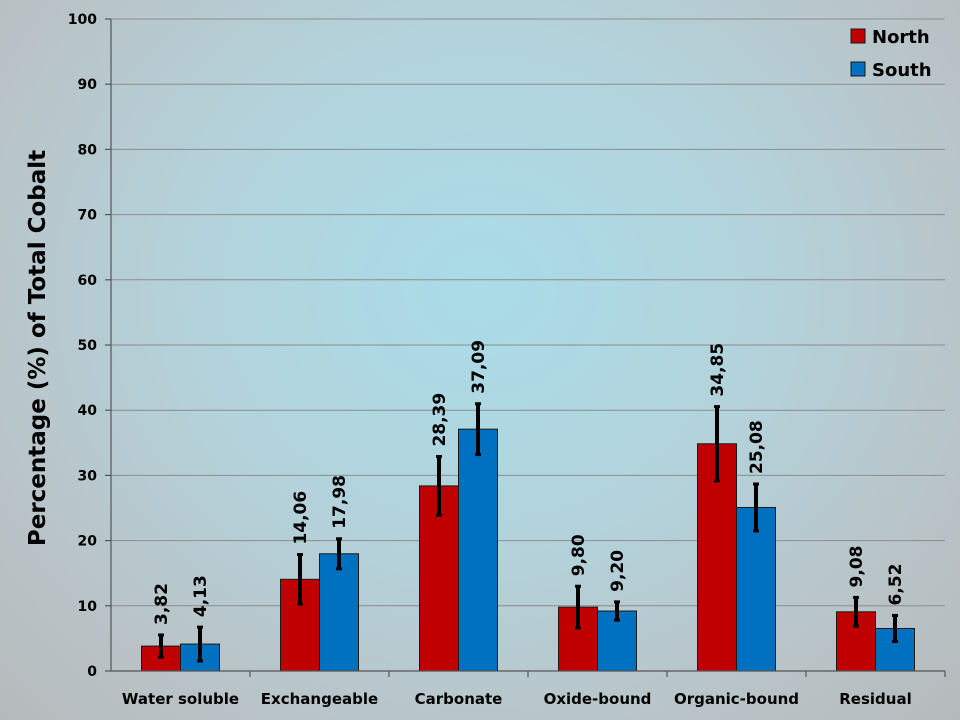 This screenshot has width=960, height=720. I want to click on y-tick-label: 60, so click(88, 281).